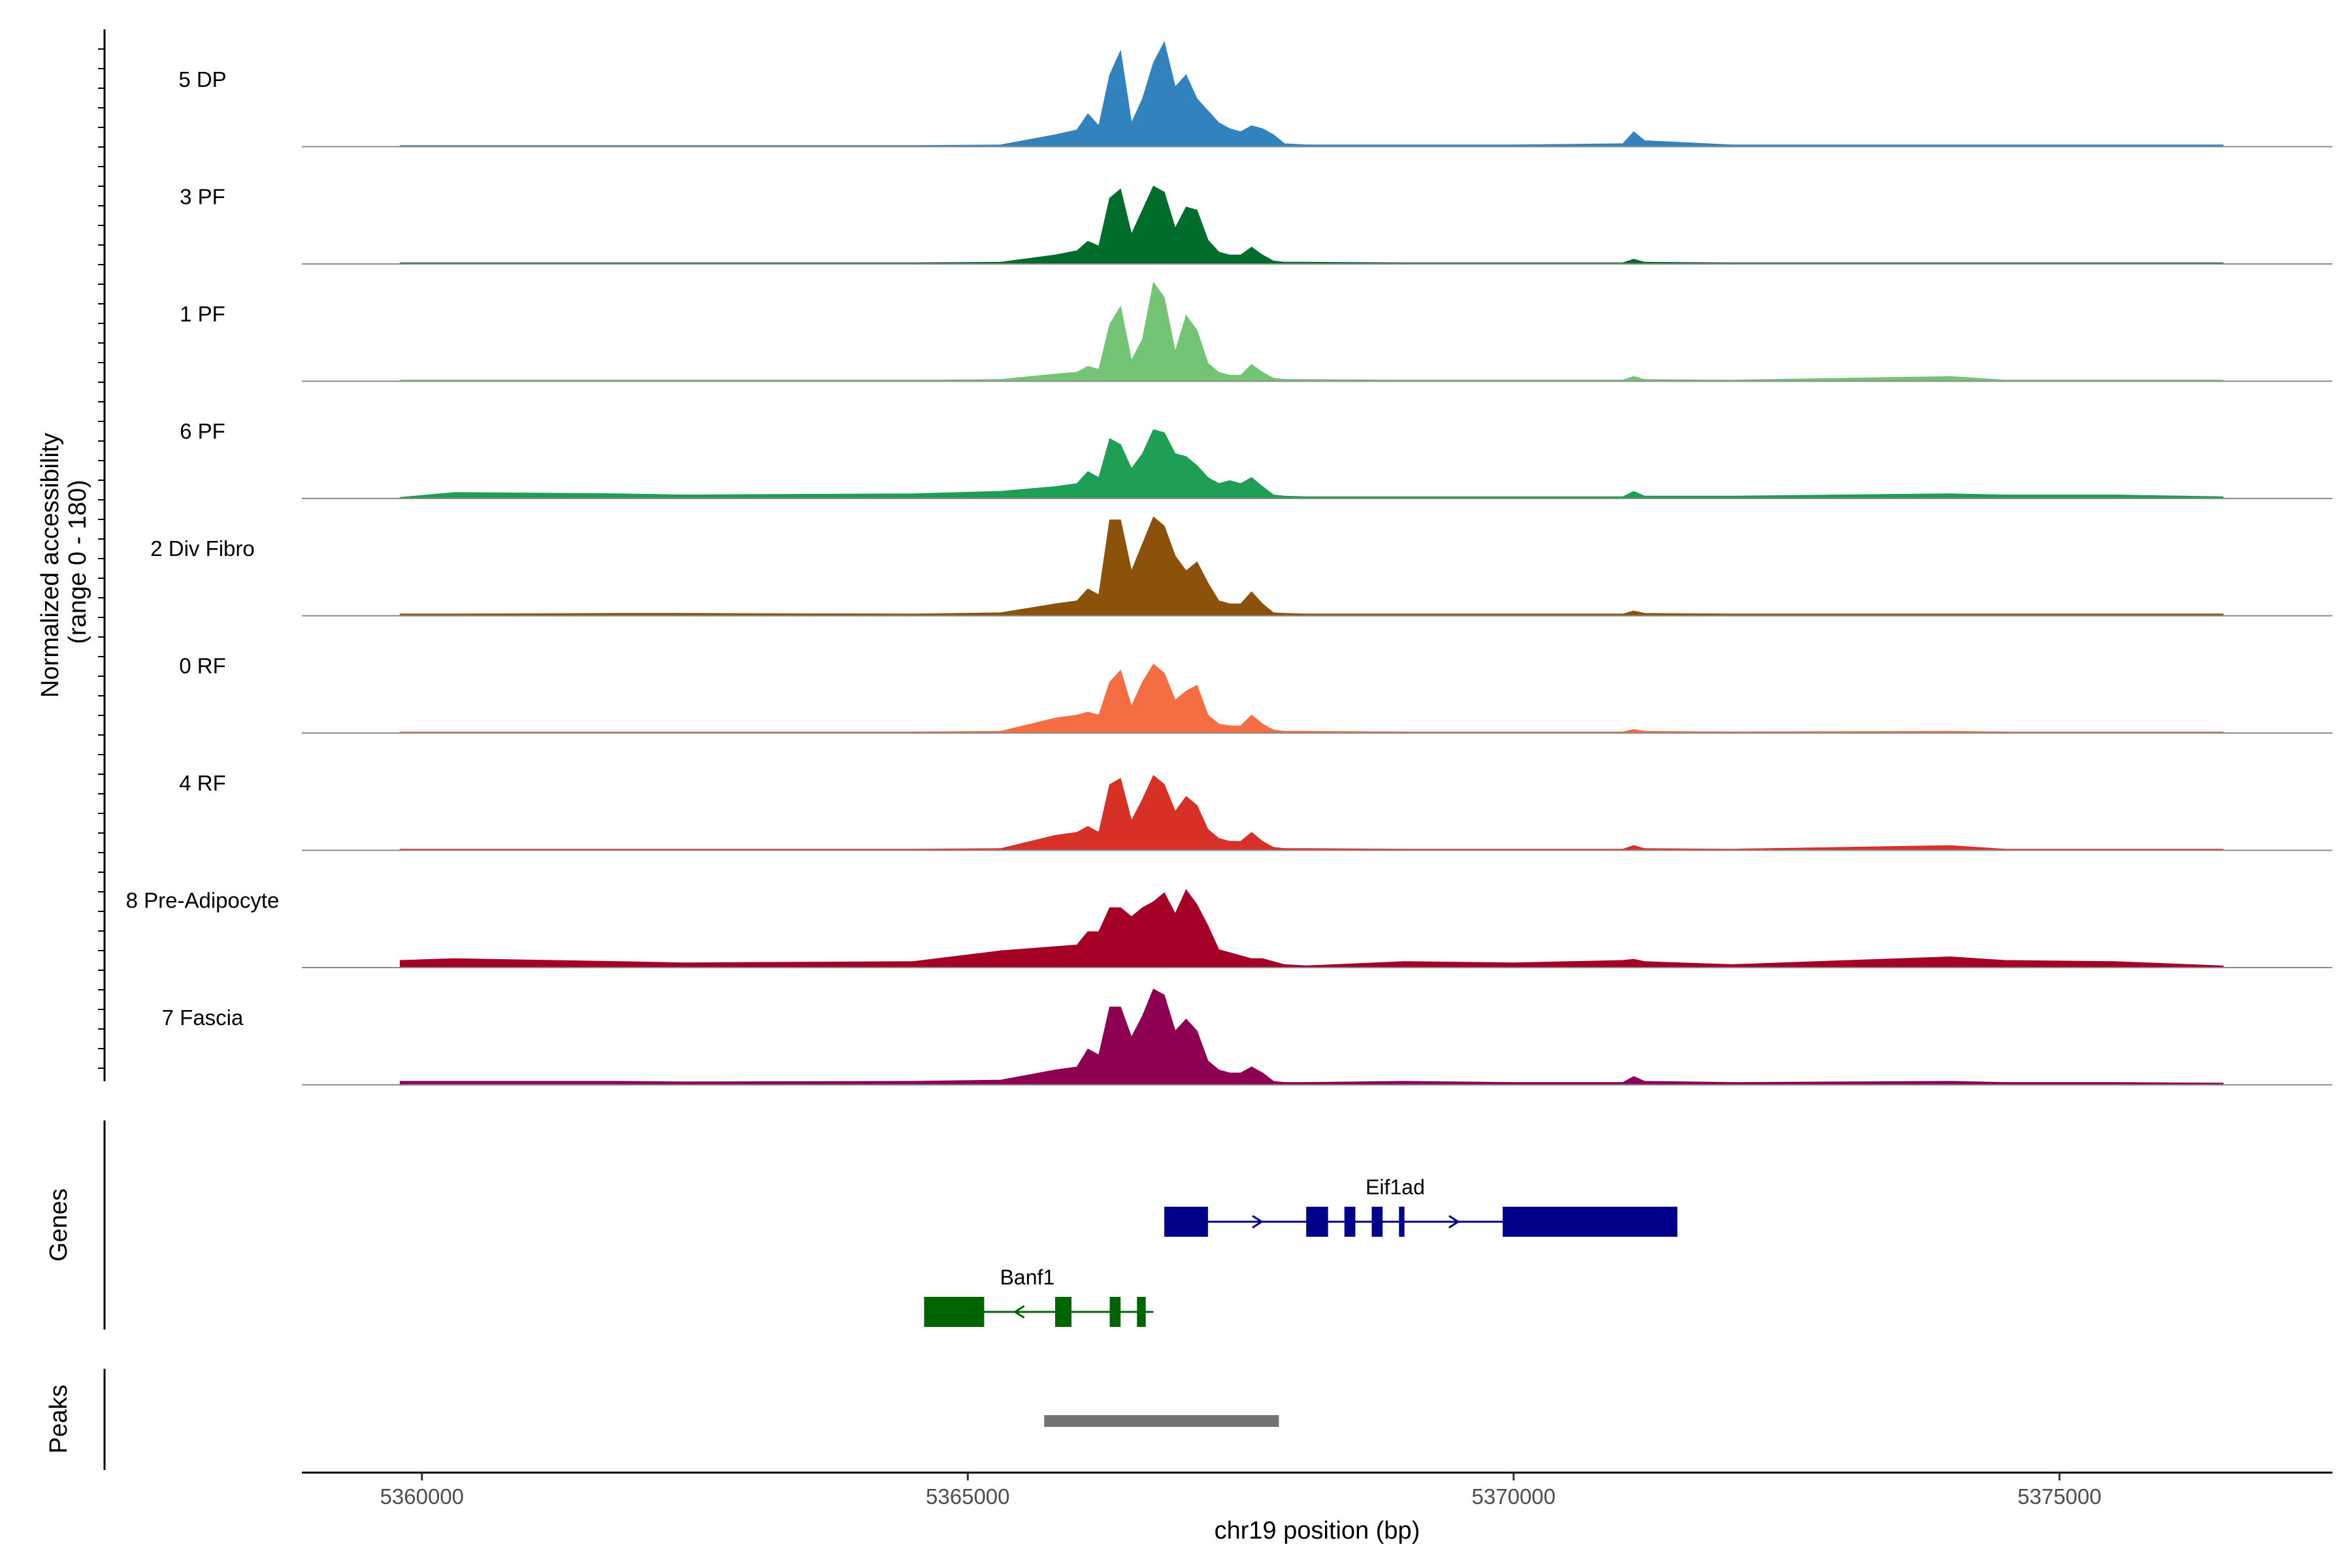 The width and height of the screenshot is (2352, 1568). What do you see at coordinates (967, 1496) in the screenshot?
I see `x-tick-label: 5365000` at bounding box center [967, 1496].